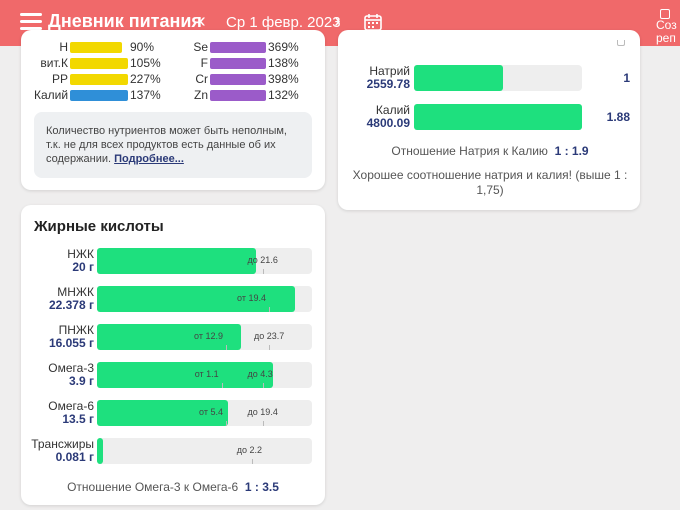  Describe the element at coordinates (62, 444) in the screenshot. I see `fatty-acid-name: Трансжиры` at that location.